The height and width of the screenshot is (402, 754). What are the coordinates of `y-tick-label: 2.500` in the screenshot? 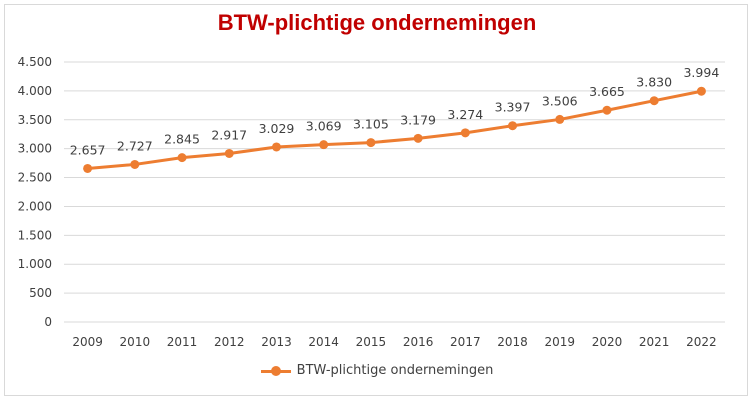 It's located at (35, 178).